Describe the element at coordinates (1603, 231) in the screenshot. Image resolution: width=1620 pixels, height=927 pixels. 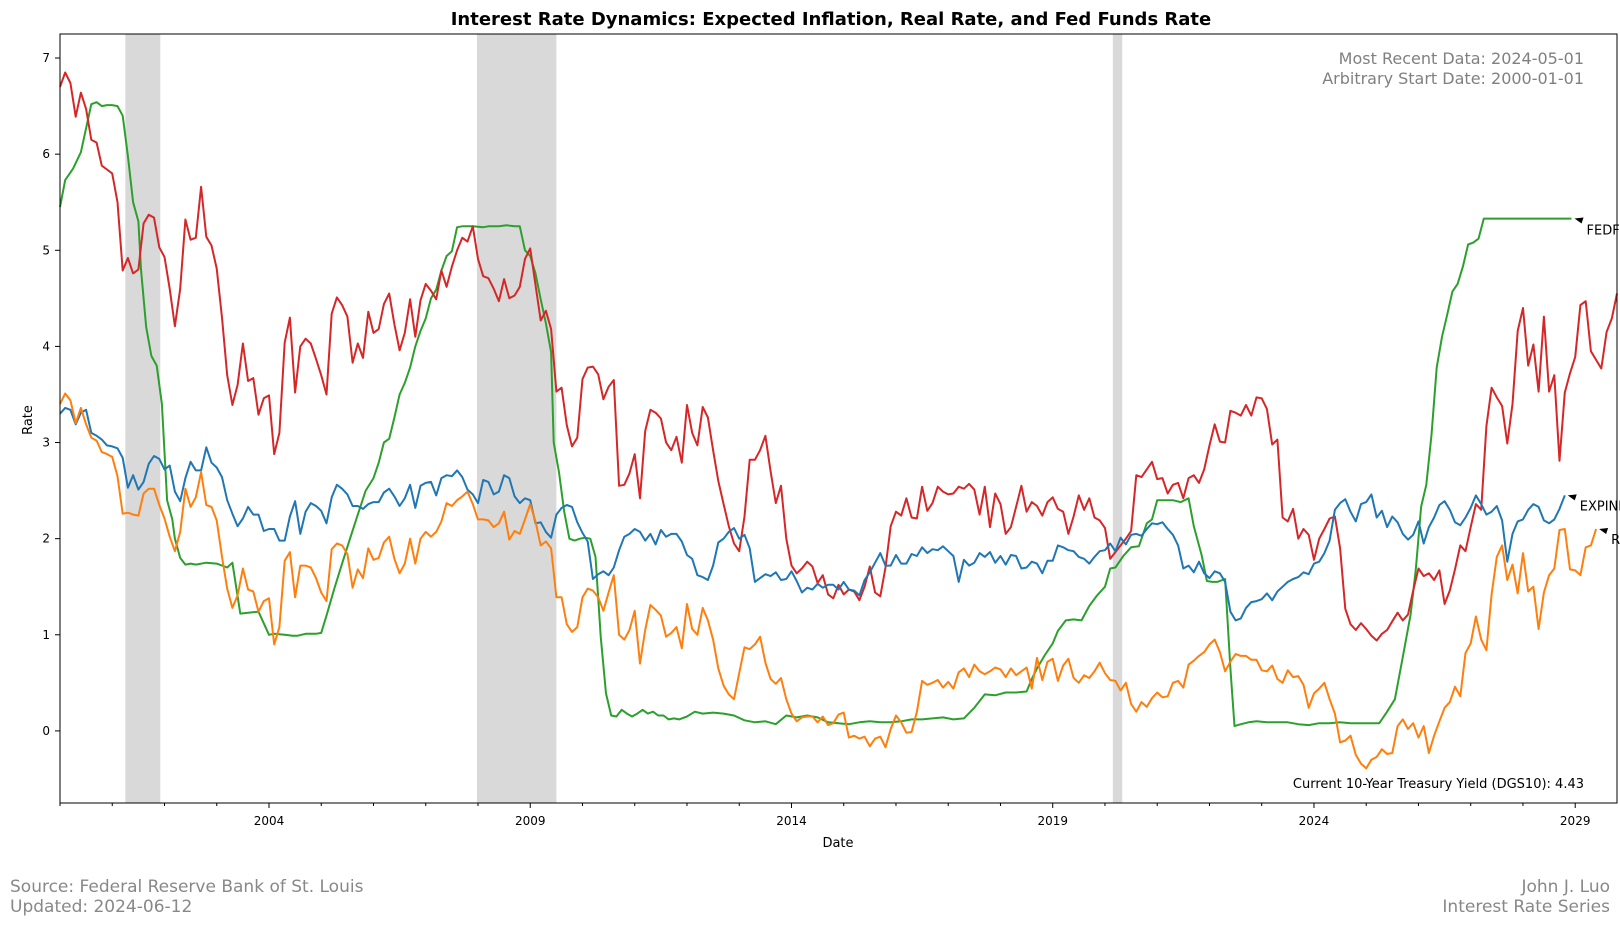
I see `fedfunds-end-label: FEDFUNDS: 5.33` at that location.